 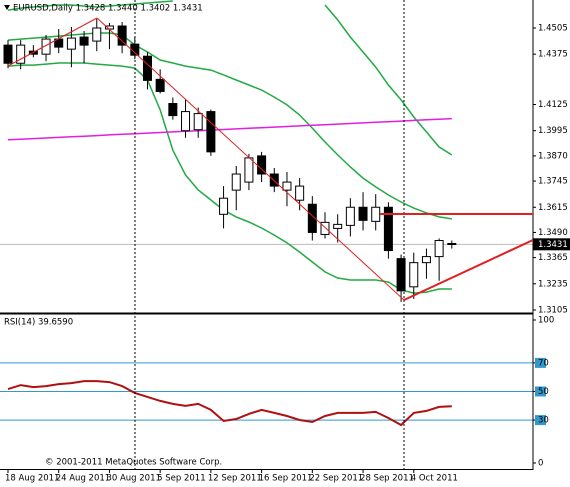 What do you see at coordinates (543, 363) in the screenshot?
I see `y-tick-label: 70` at bounding box center [543, 363].